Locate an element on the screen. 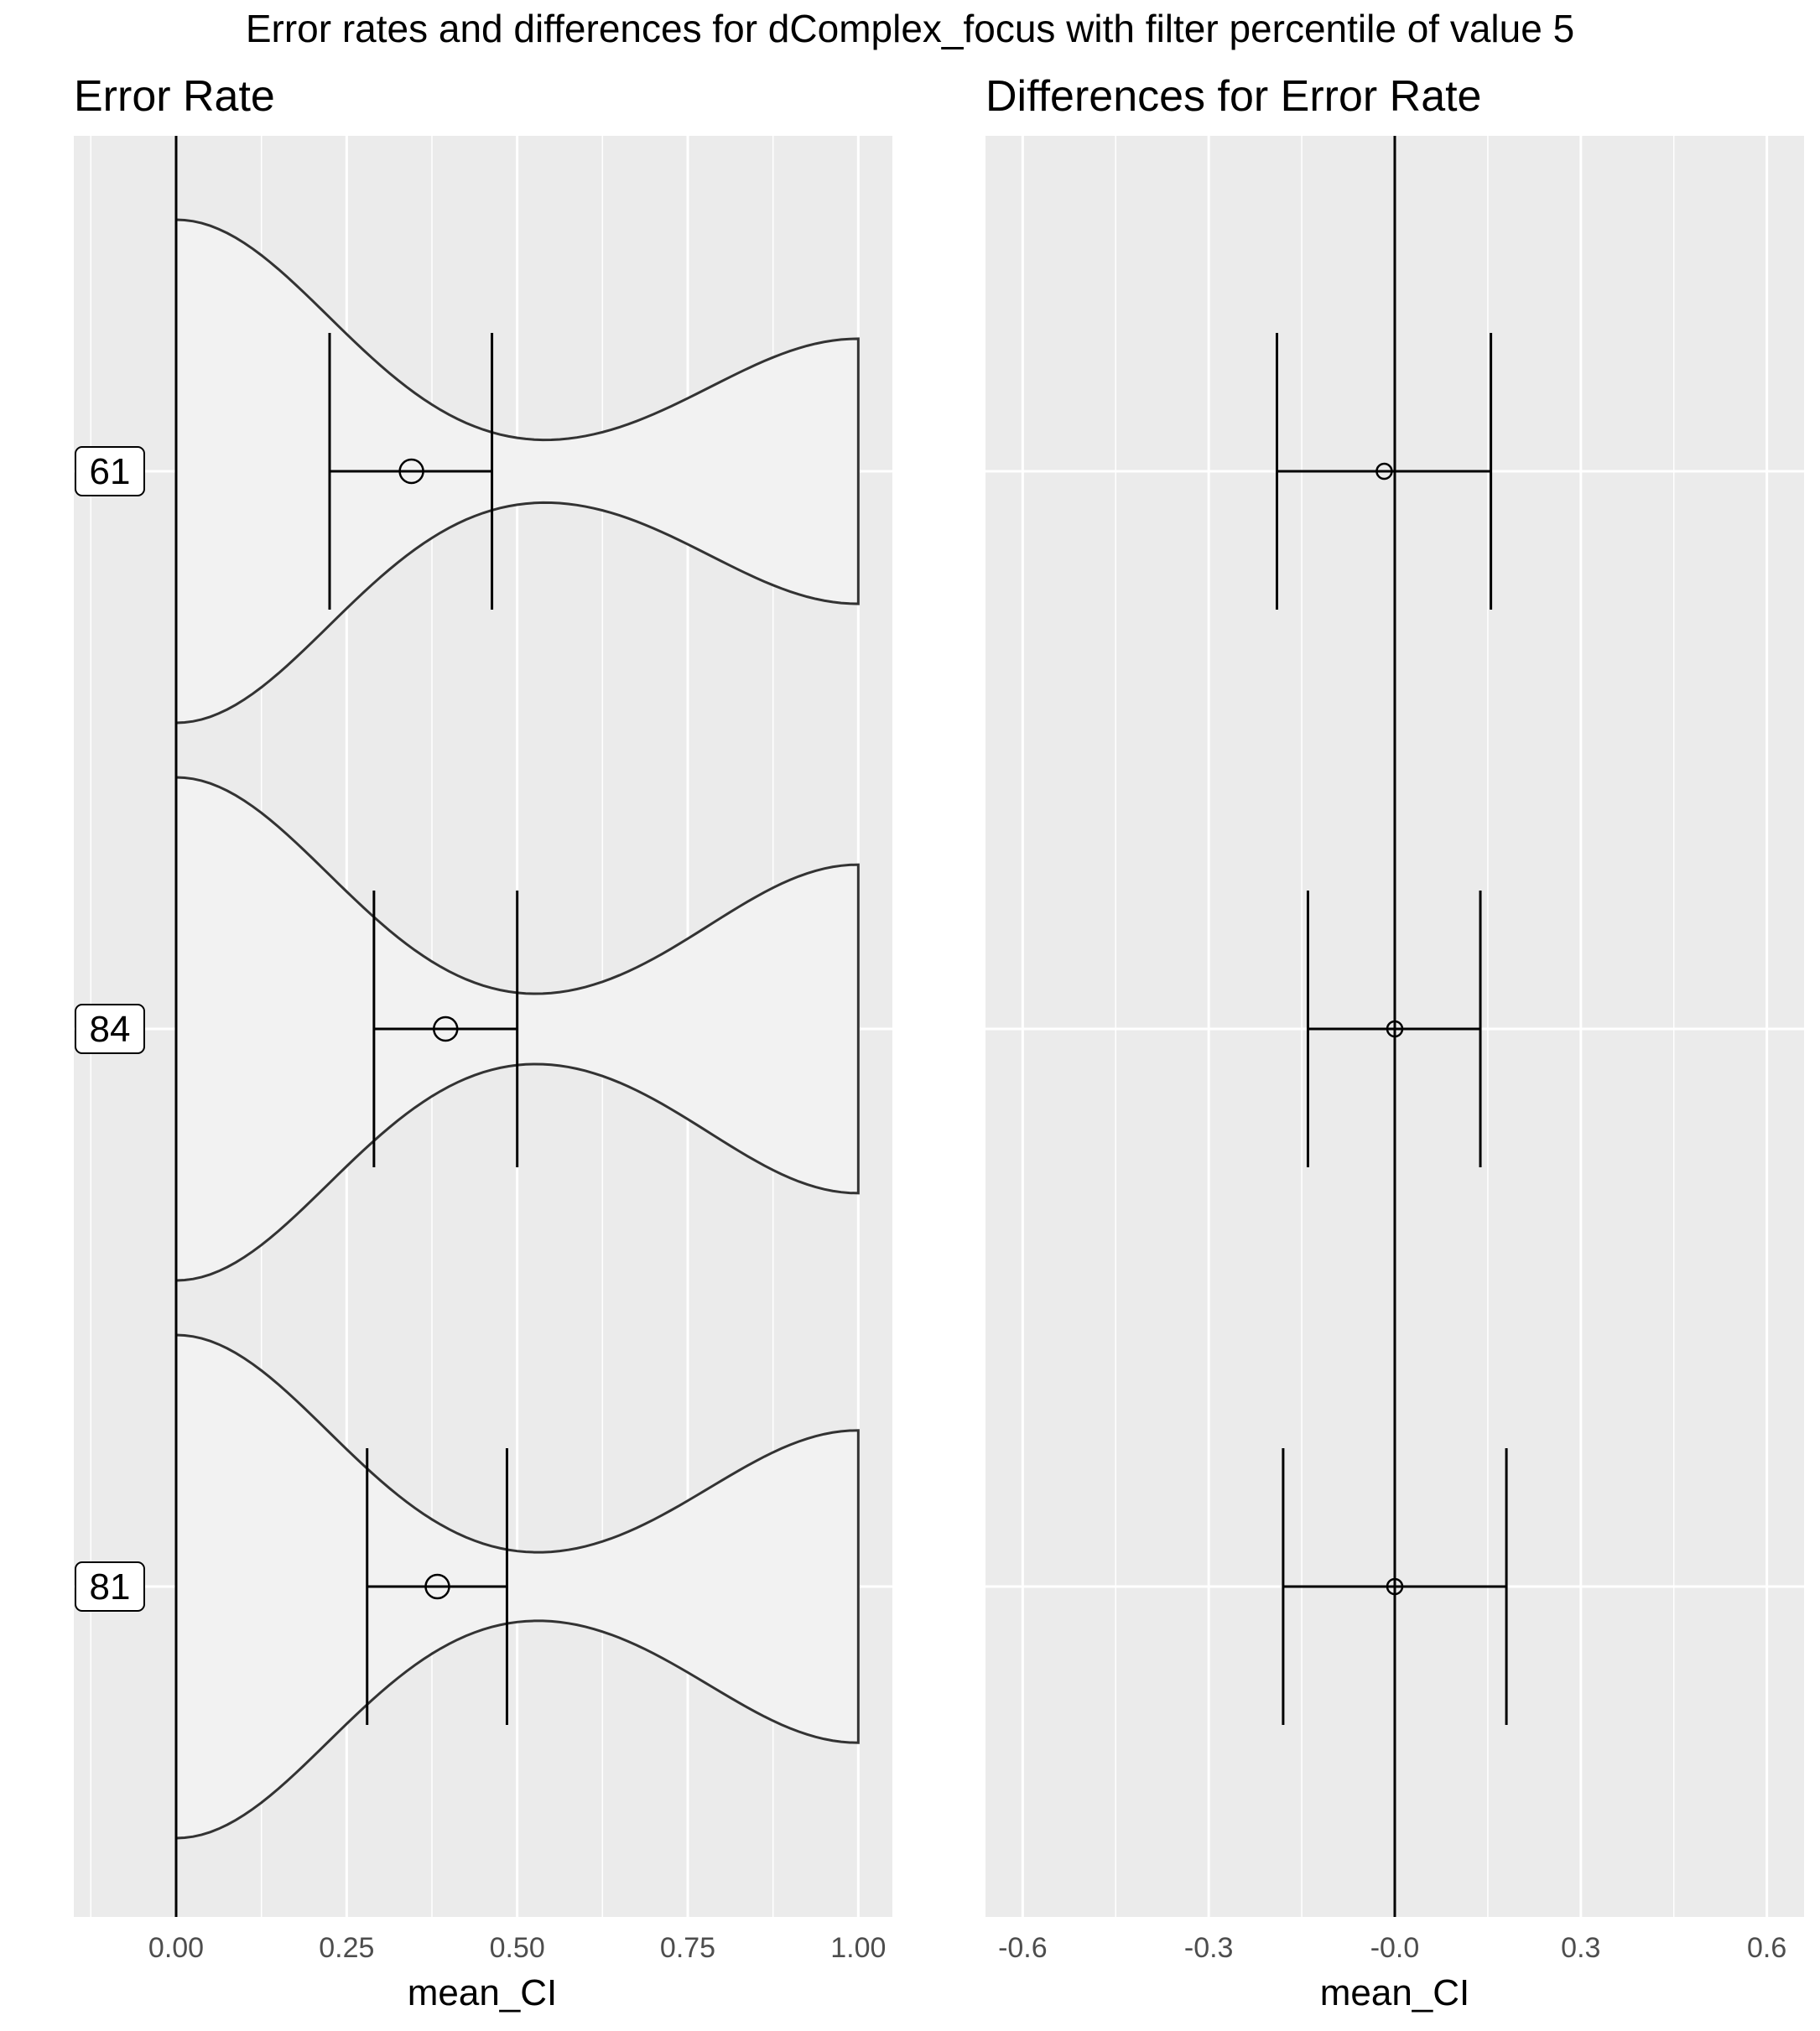  right-x-tick-labels: -0.6 -0.3 -0.0 0.3 0.6 is located at coordinates (1392, 1948).